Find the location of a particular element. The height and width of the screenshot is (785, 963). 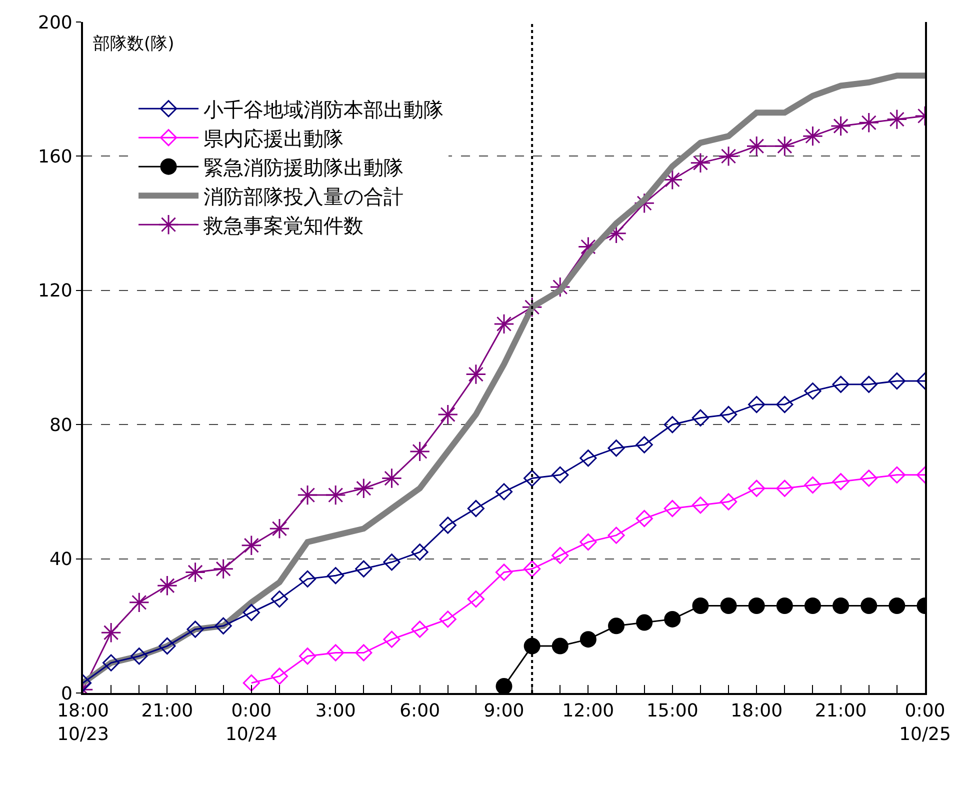

y-tick-label: 160 is located at coordinates (55, 157).